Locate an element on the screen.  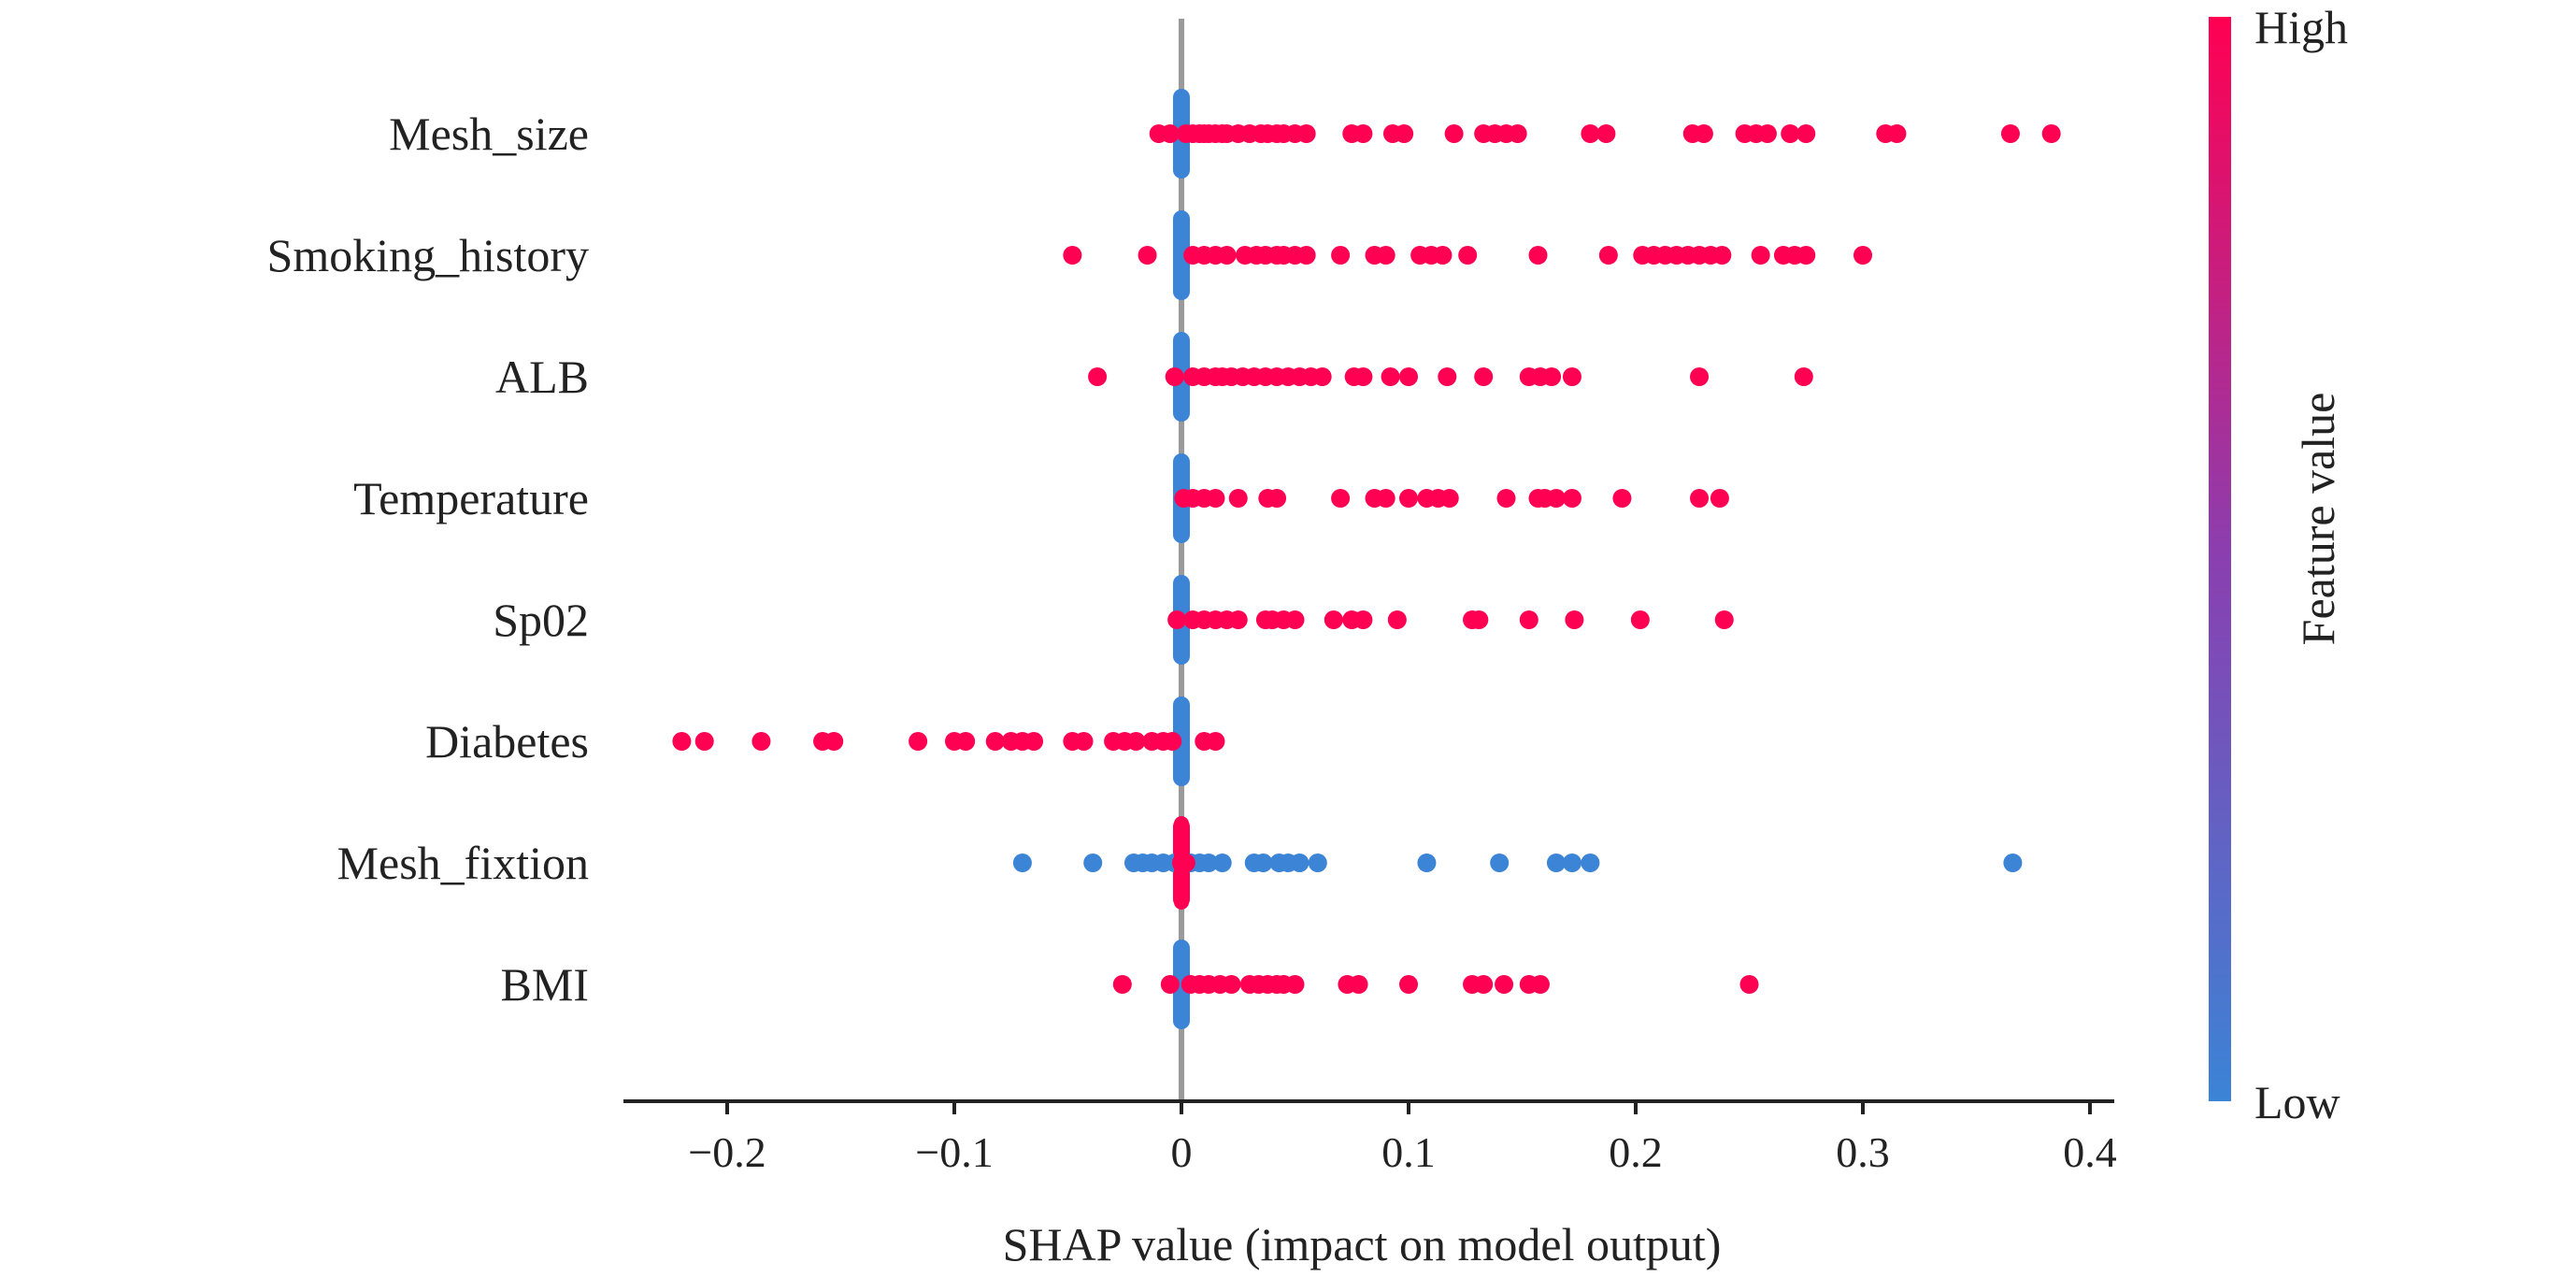
x-tick-label: 0.2 is located at coordinates (1636, 1152).